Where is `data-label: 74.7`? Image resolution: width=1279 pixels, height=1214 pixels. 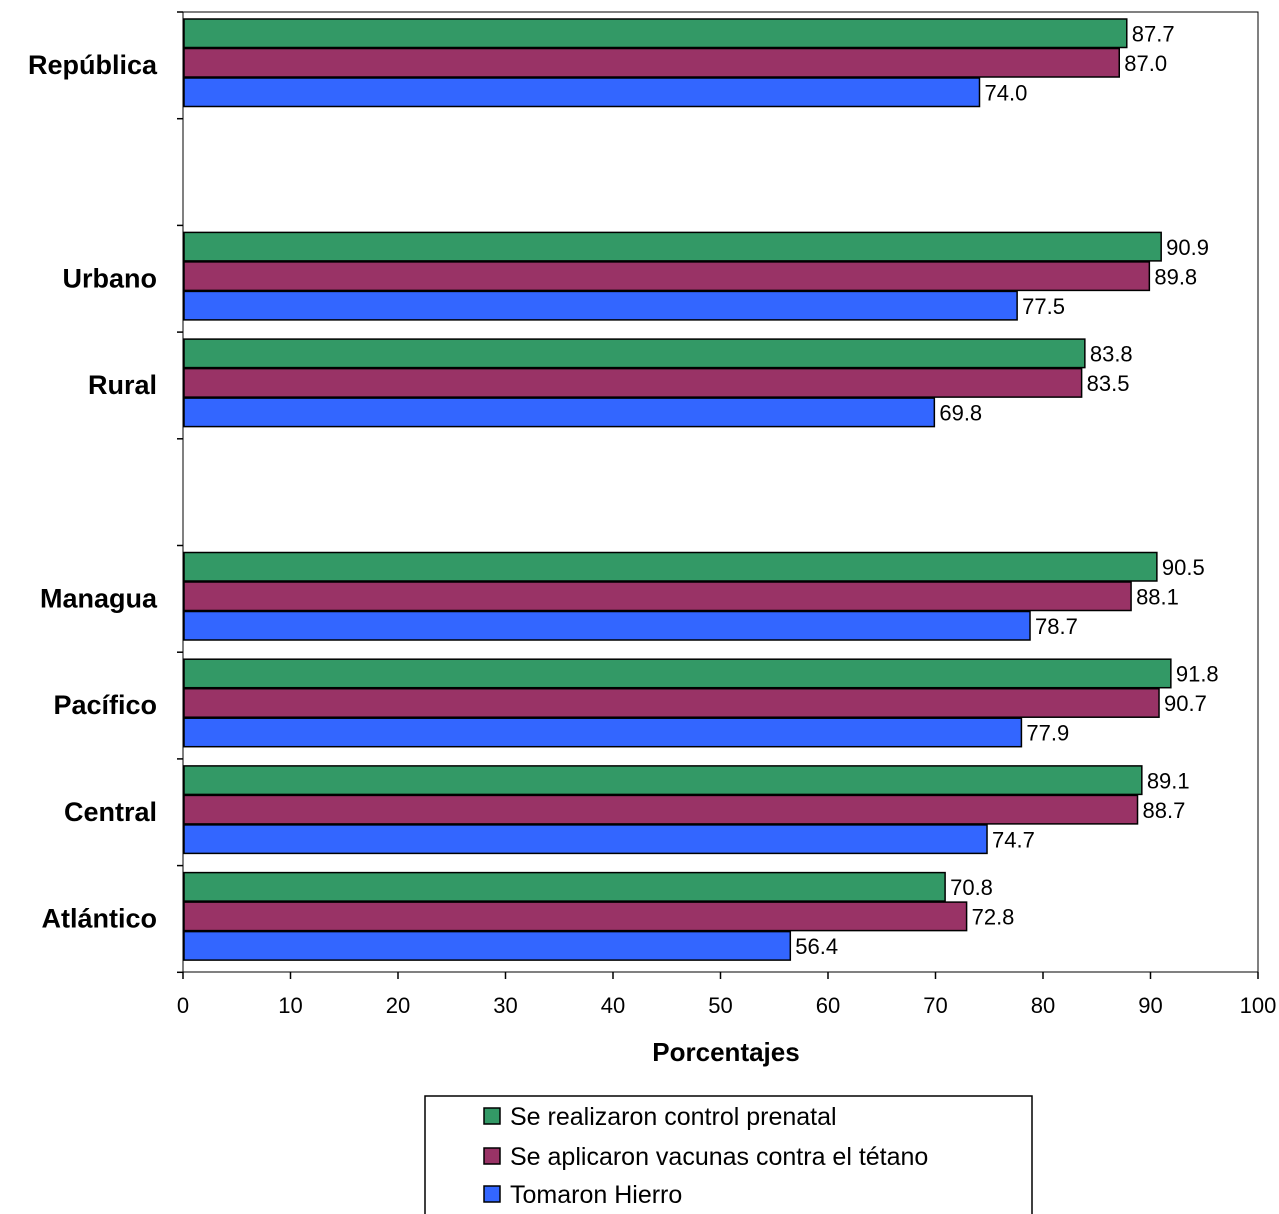
data-label: 74.7 is located at coordinates (1013, 839).